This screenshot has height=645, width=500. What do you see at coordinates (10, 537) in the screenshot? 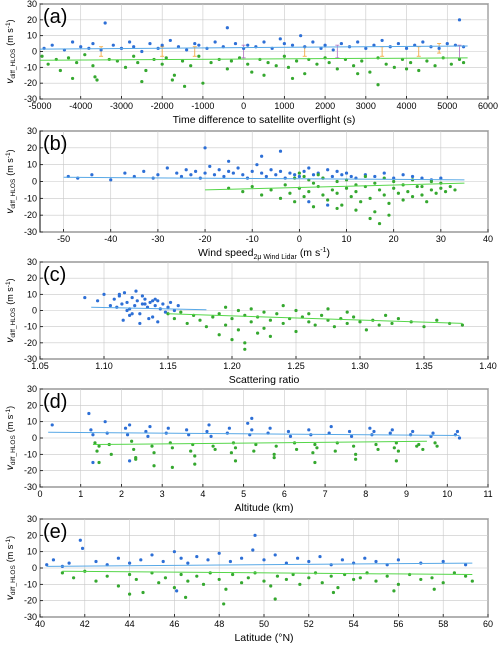
I see `y-axis-label-unit-end: )` at bounding box center [10, 537].